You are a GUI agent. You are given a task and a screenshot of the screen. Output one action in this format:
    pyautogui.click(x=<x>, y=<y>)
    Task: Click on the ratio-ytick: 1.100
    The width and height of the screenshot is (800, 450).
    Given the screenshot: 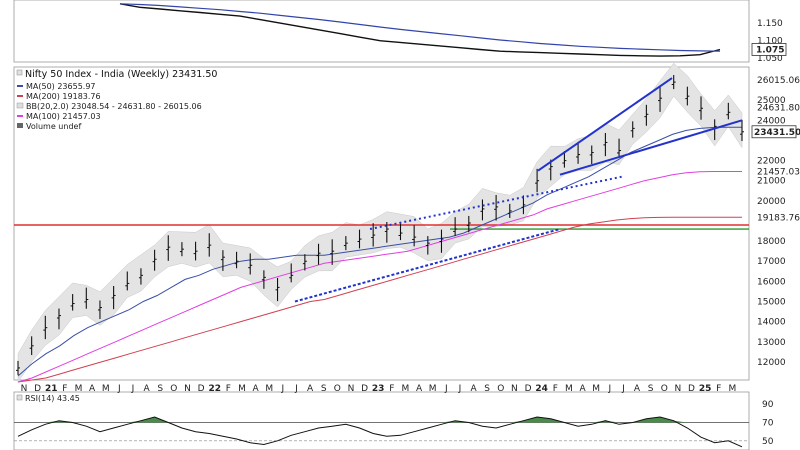 What is the action you would take?
    pyautogui.click(x=770, y=42)
    